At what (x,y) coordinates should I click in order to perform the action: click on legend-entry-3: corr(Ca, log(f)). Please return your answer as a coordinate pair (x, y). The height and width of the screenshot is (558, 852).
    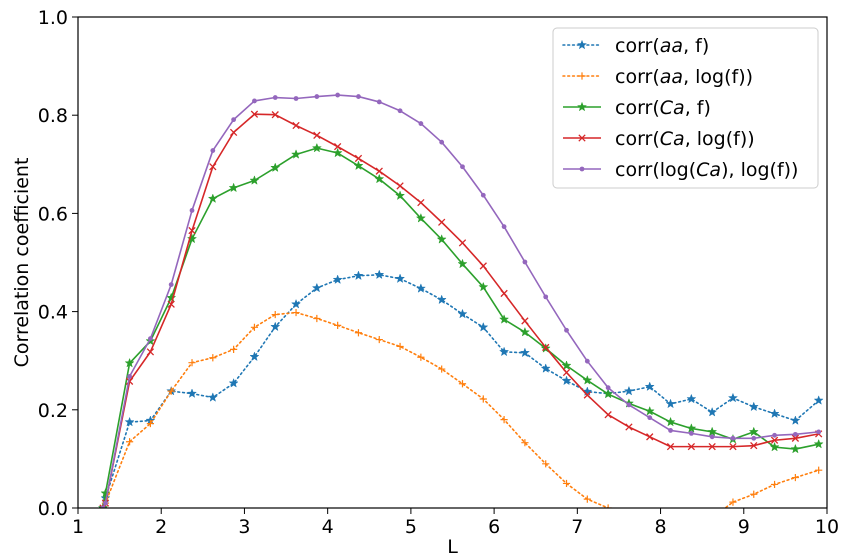
    Looking at the image, I should click on (659, 139).